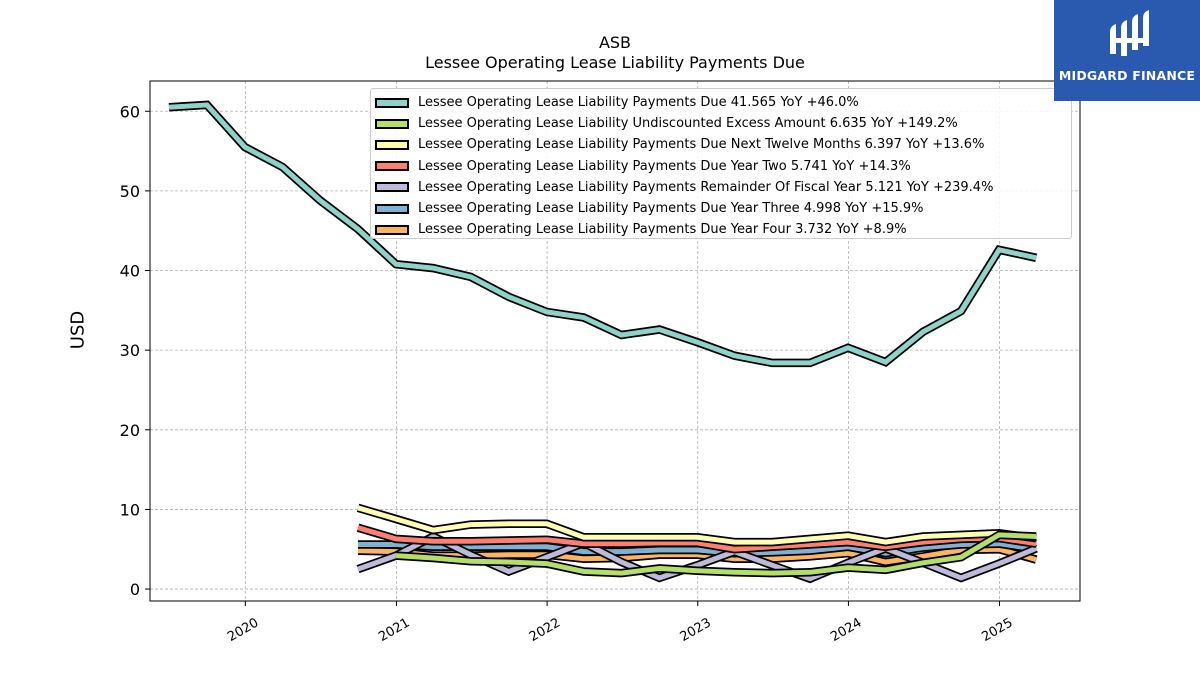 The width and height of the screenshot is (1200, 675). What do you see at coordinates (615, 42) in the screenshot?
I see `chart-title: ASB` at bounding box center [615, 42].